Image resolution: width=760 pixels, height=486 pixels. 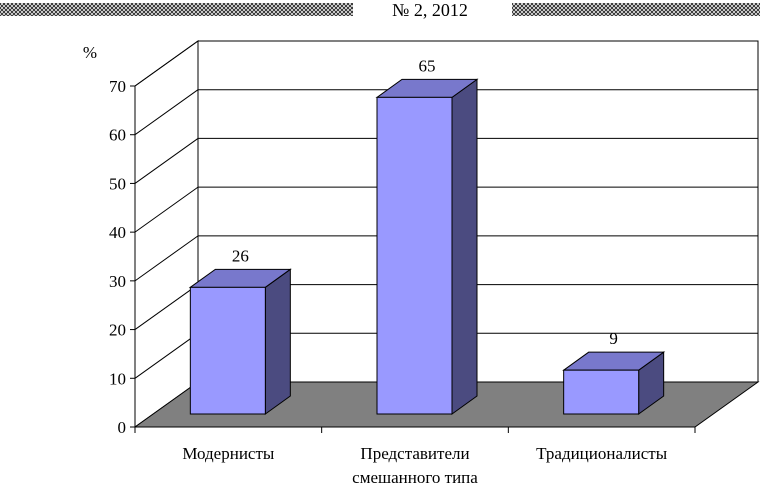 What do you see at coordinates (117, 232) in the screenshot?
I see `y-tick-label: 40` at bounding box center [117, 232].